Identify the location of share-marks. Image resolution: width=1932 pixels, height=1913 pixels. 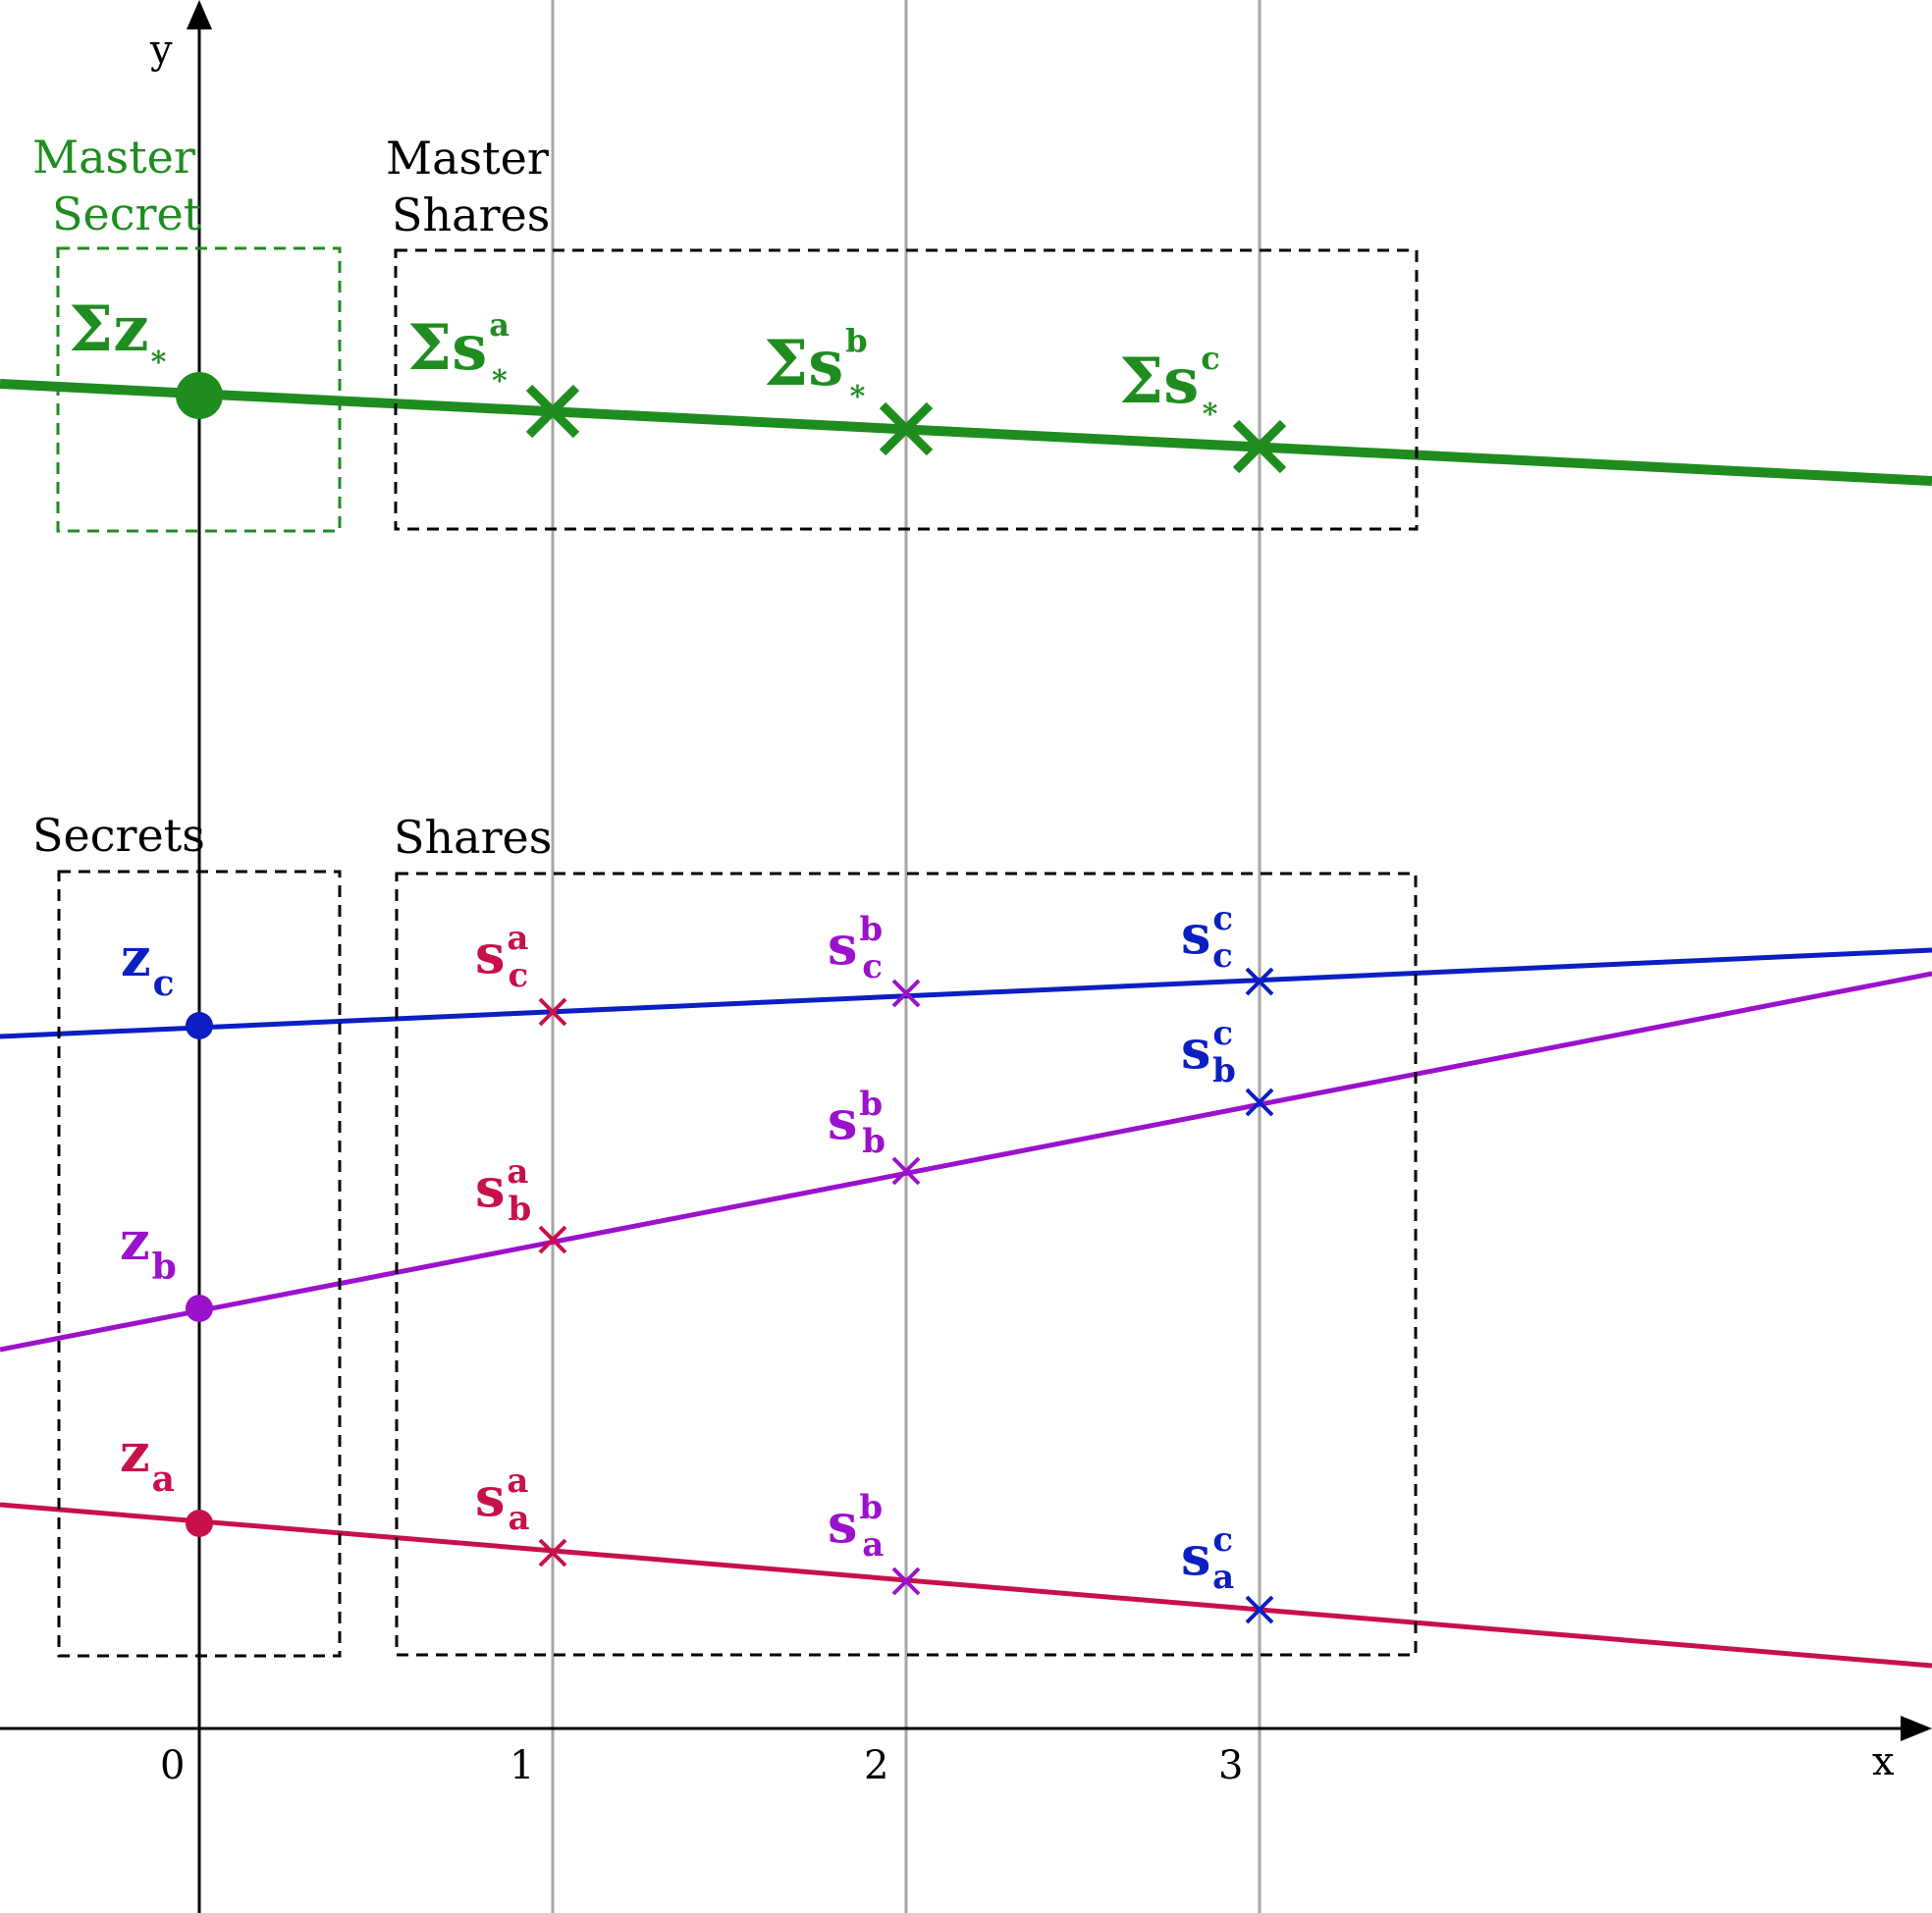
(906, 1295).